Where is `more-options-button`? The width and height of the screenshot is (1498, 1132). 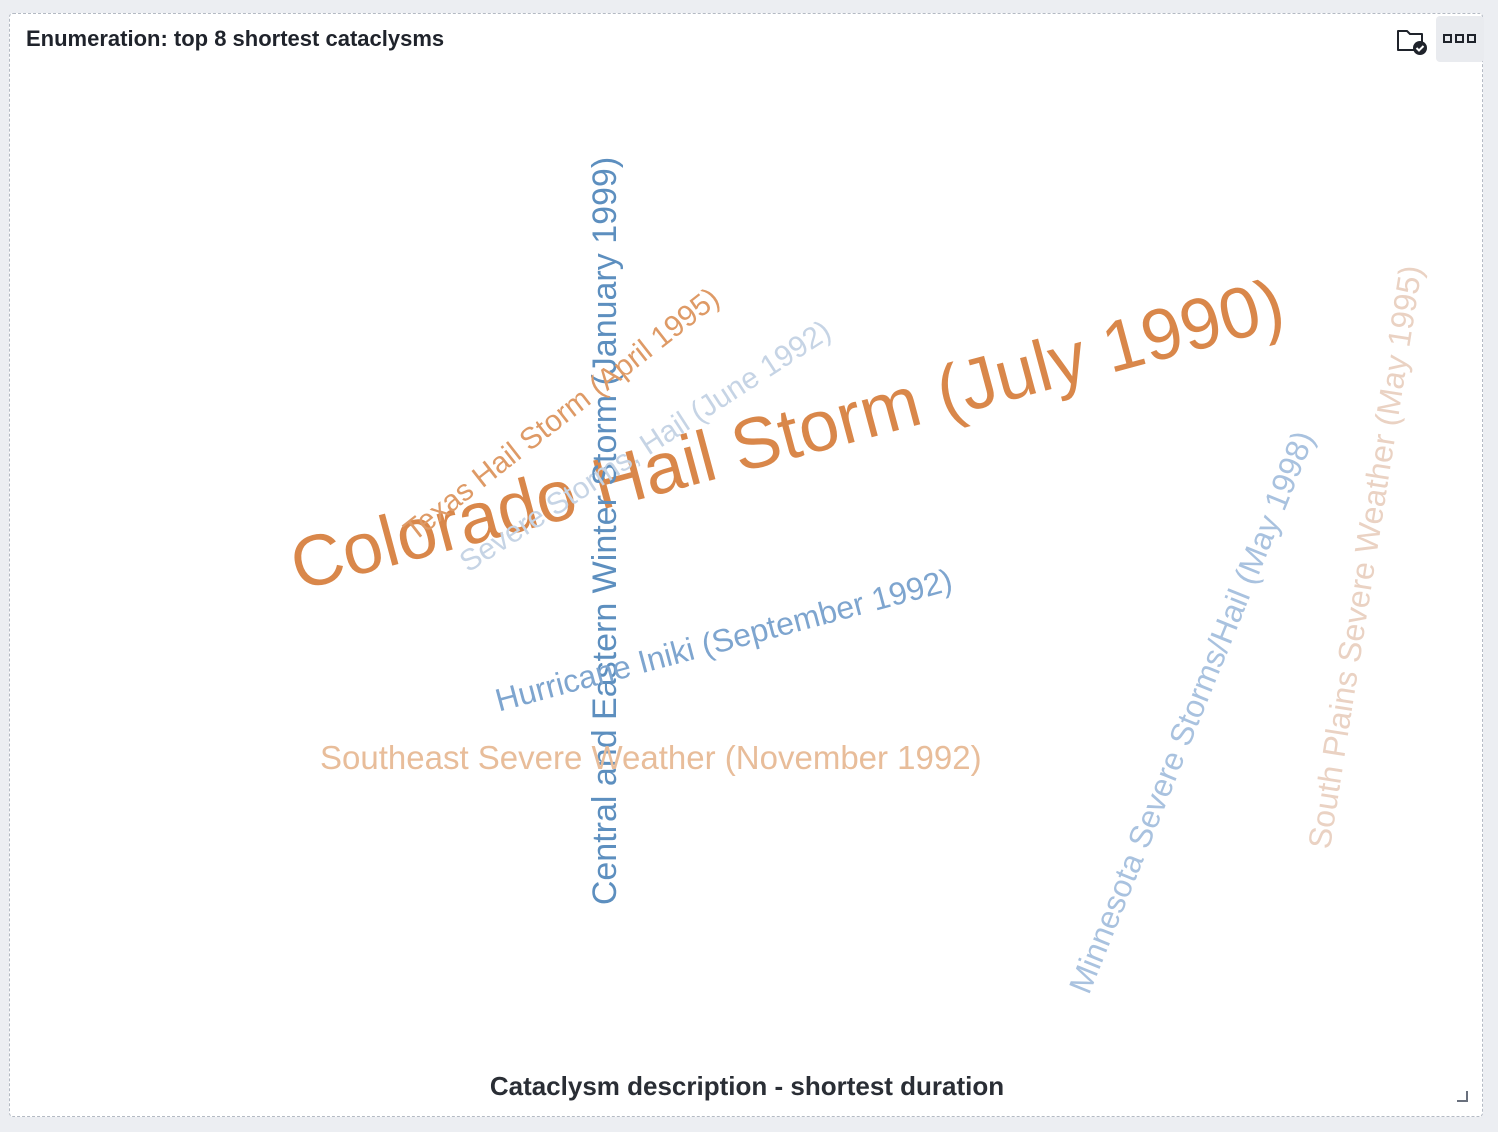
more-options-button is located at coordinates (1460, 39).